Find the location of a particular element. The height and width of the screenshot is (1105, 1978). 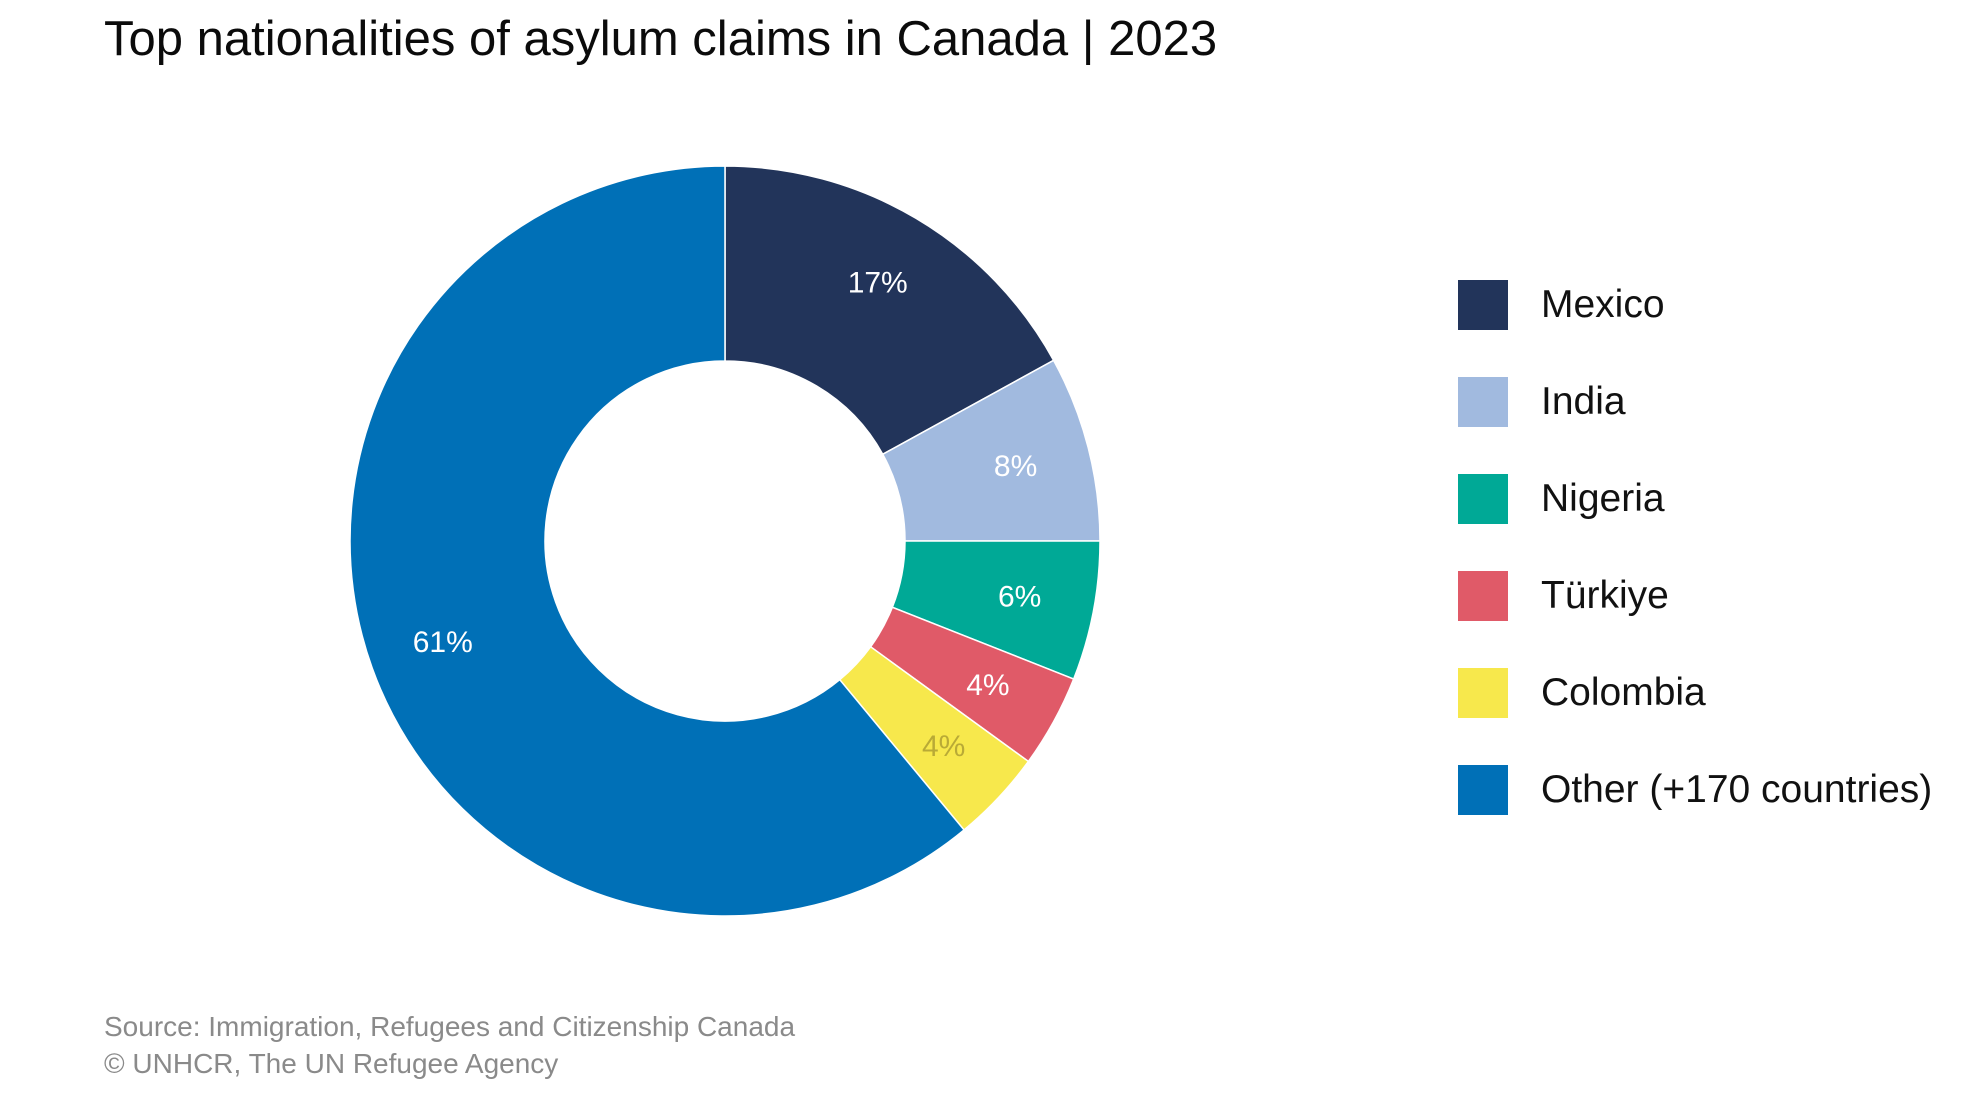

legend-item: Türkiye is located at coordinates (1695, 596).